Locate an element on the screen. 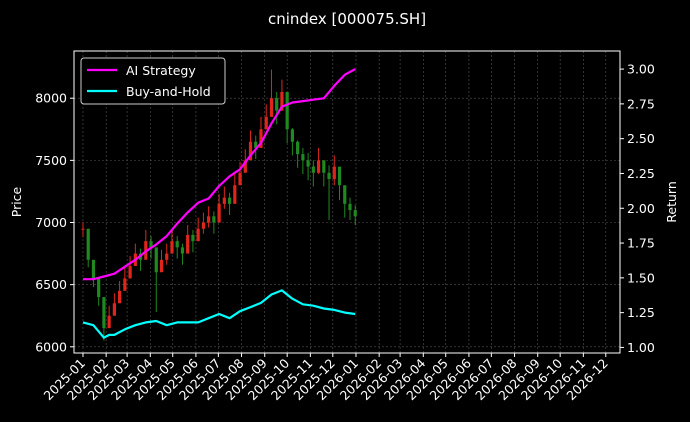 This screenshot has width=690, height=422. legend: AI Strategy Buy-and-Hold is located at coordinates (153, 81).